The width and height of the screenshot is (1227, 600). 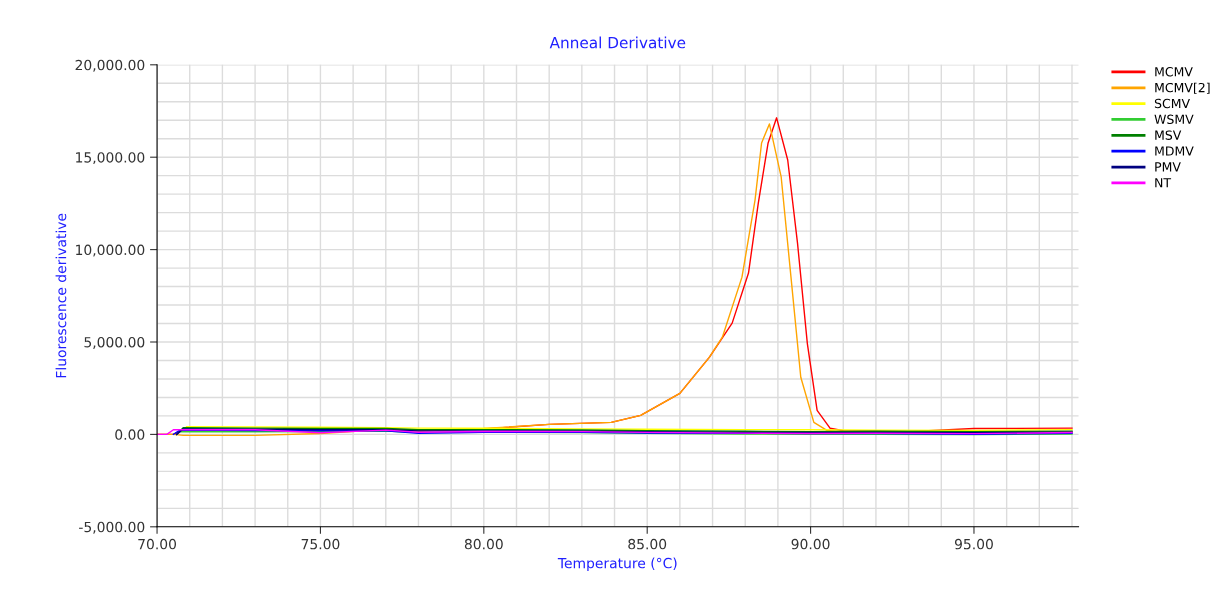 I want to click on legend-label: MDMV, so click(x=1174, y=151).